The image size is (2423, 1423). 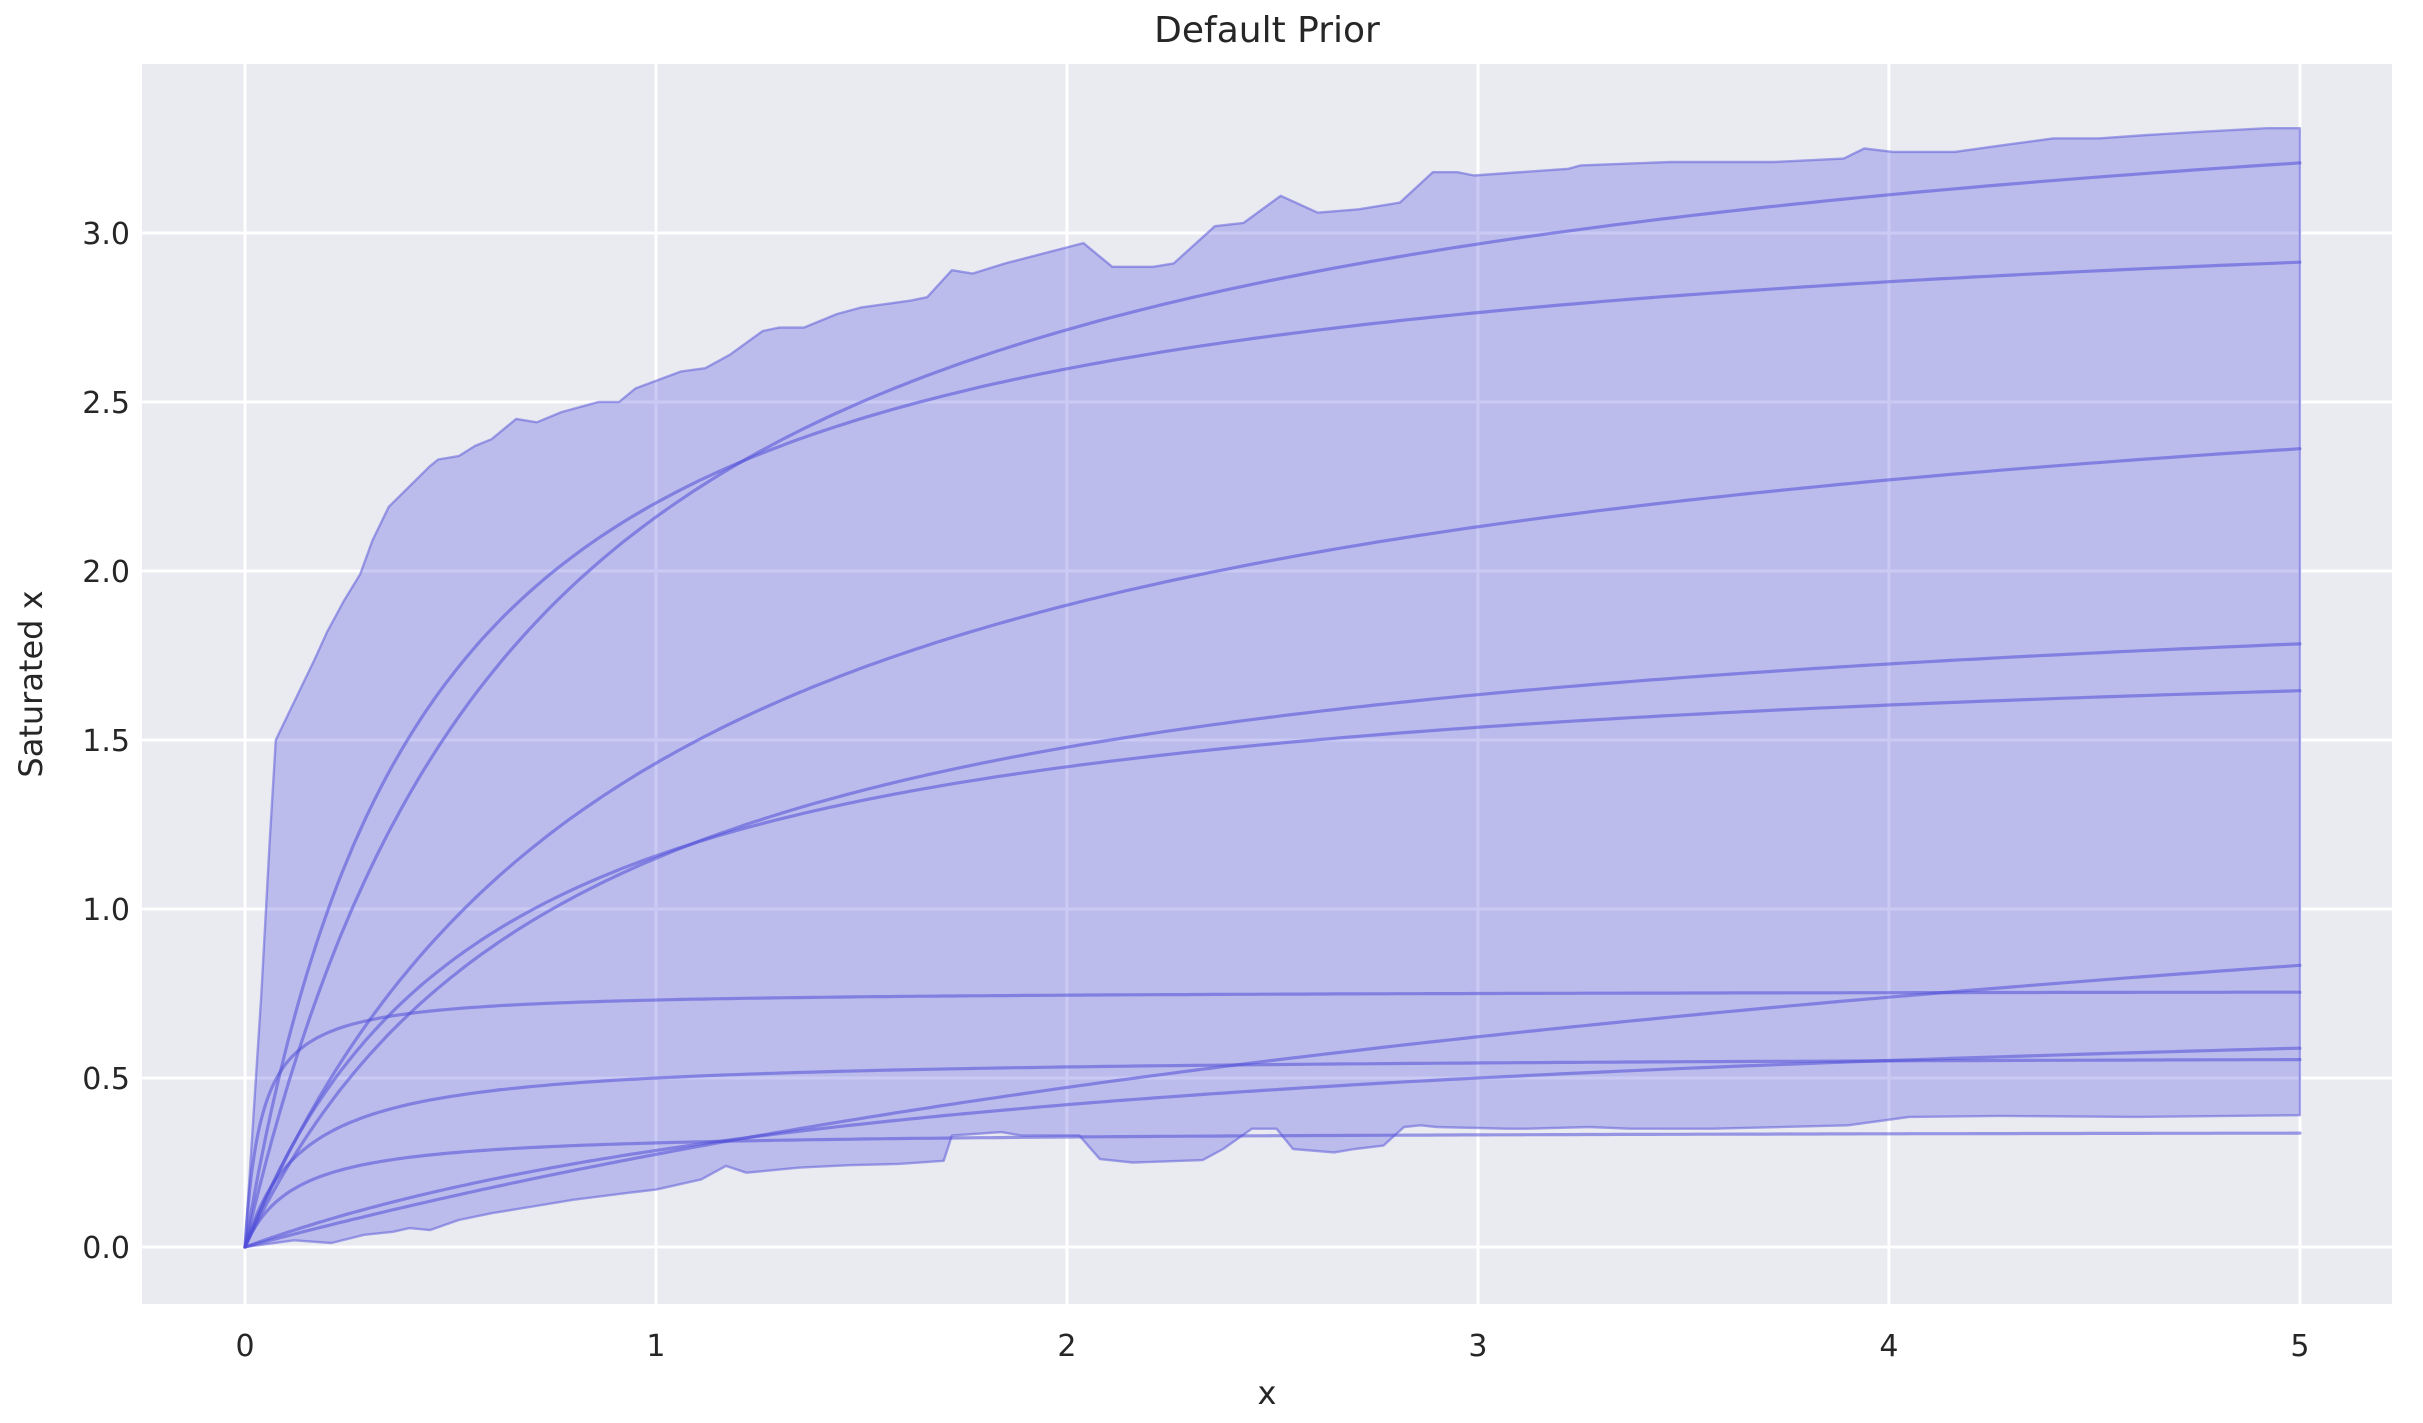 What do you see at coordinates (106, 1248) in the screenshot?
I see `y-tick-label: 0.0` at bounding box center [106, 1248].